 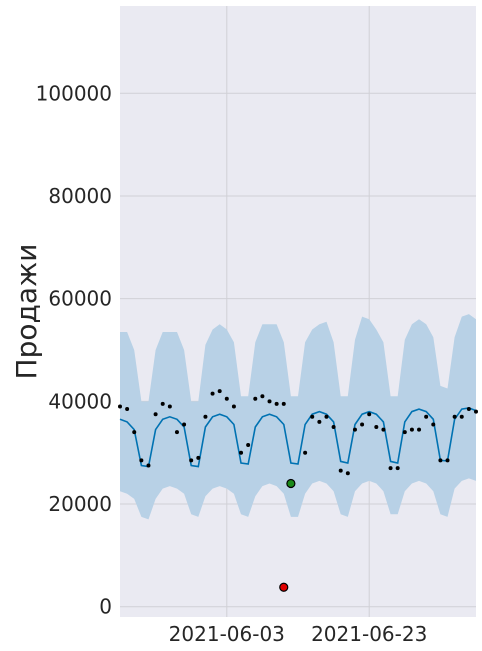 I want to click on y-tick-label: 60000, so click(x=80, y=299).